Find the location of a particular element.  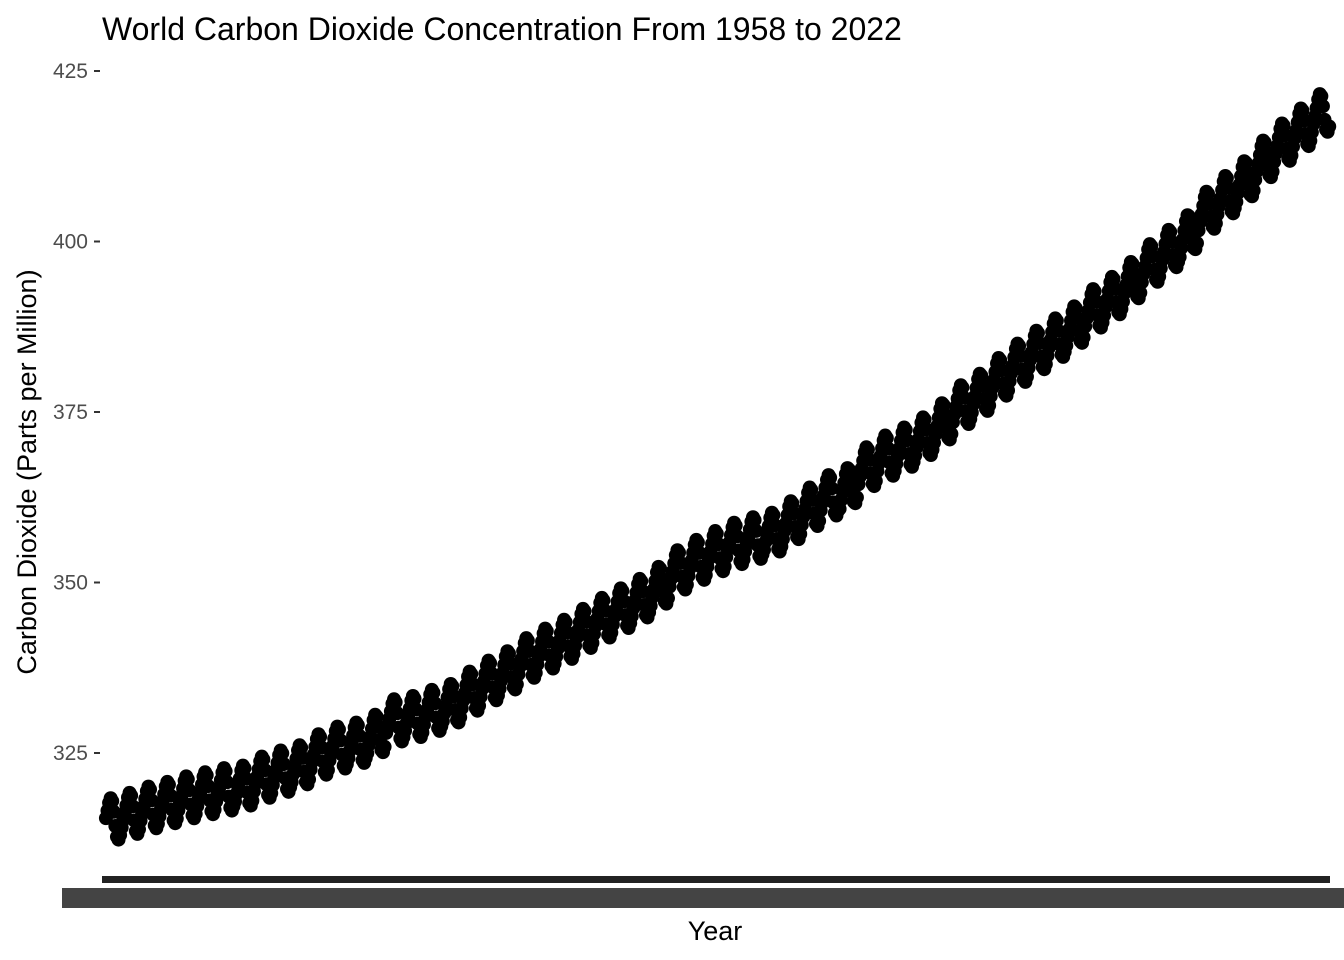

y-tick-label-400: 400 is located at coordinates (70, 242).